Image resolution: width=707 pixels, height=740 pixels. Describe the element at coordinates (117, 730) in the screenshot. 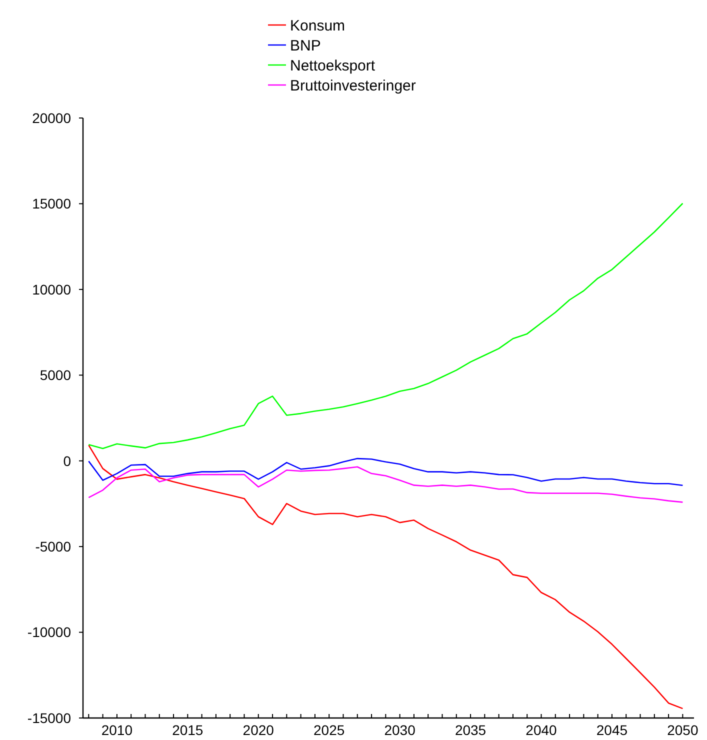

I see `x-tick-label: 2010` at that location.